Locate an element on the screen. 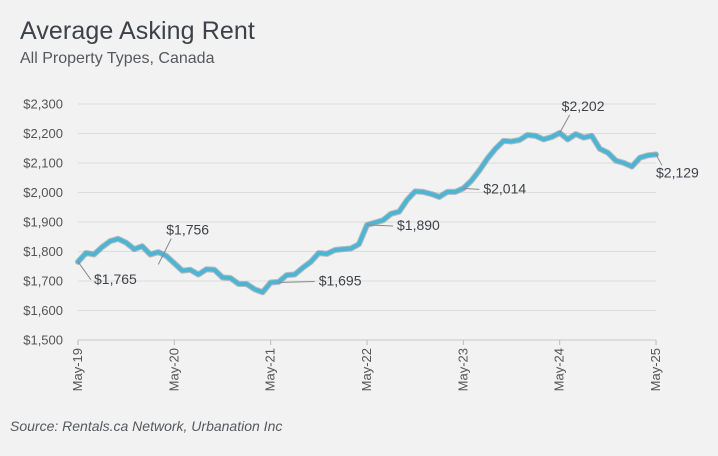  x-tick-label: May-21 is located at coordinates (270, 369).